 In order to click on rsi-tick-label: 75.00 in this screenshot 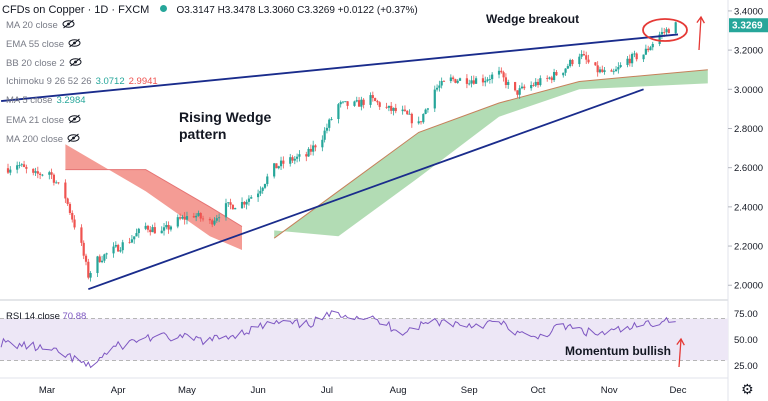, I will do `click(746, 314)`.